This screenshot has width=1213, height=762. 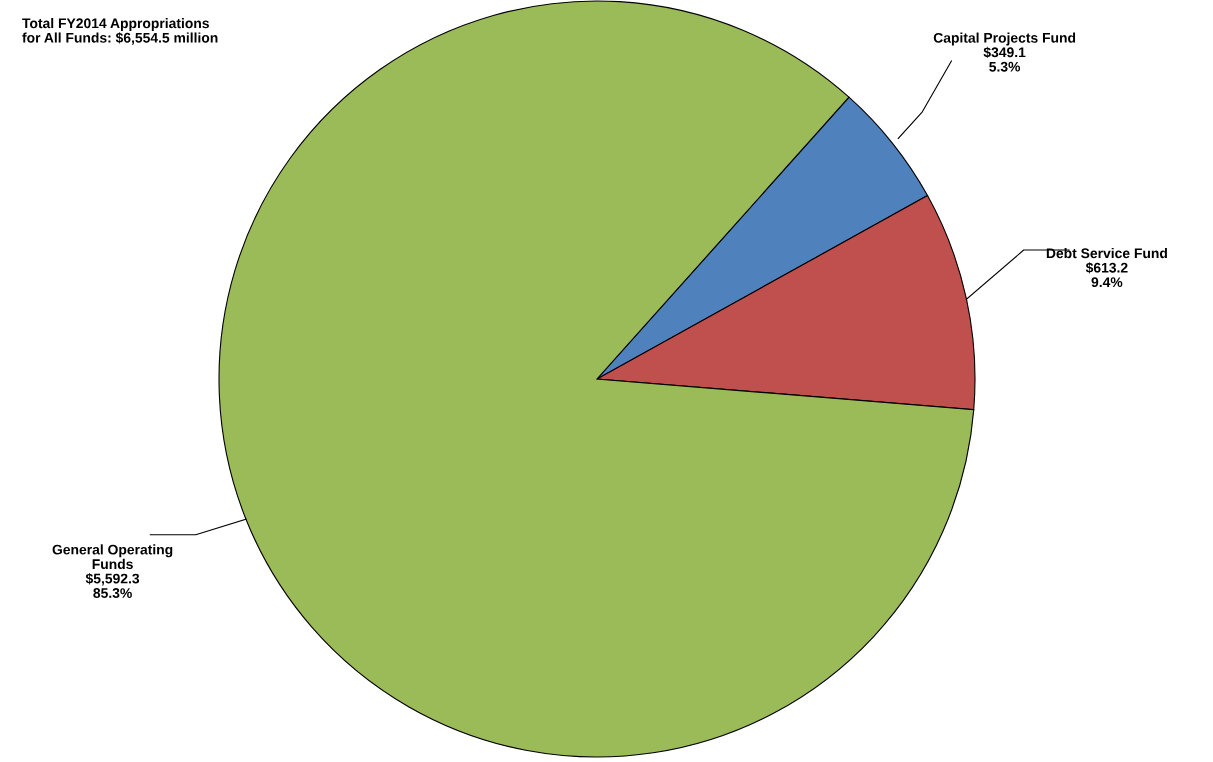 I want to click on data-label: $5,592.3 85.3%, so click(x=112, y=585).